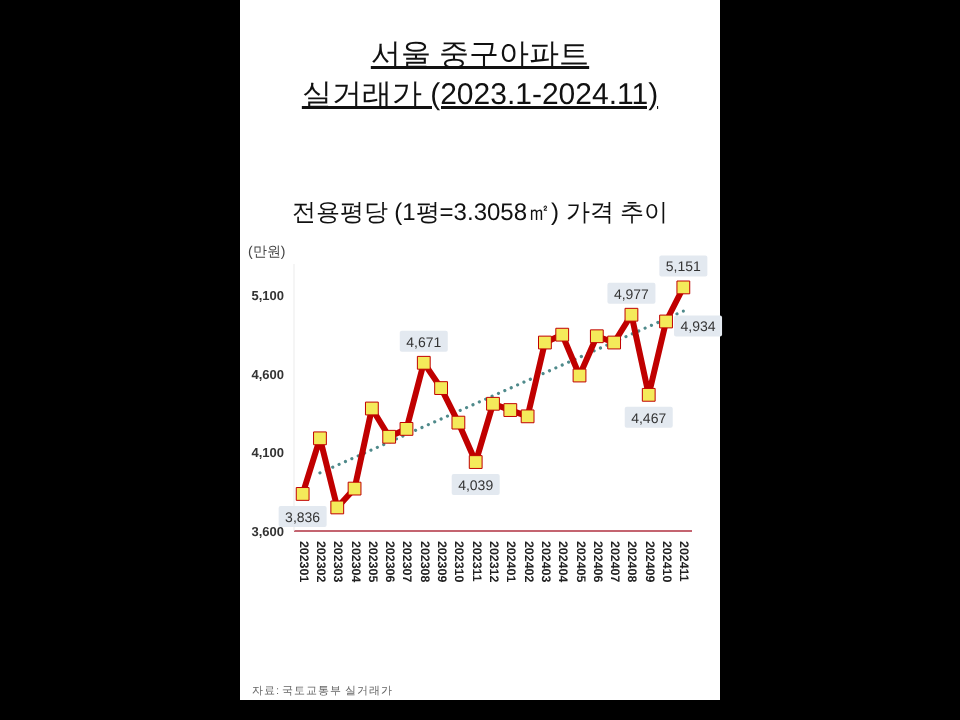 The height and width of the screenshot is (720, 960). I want to click on chart-title: 서울 중구아파트 실거래가 (2023.1-2024.11), so click(480, 75).